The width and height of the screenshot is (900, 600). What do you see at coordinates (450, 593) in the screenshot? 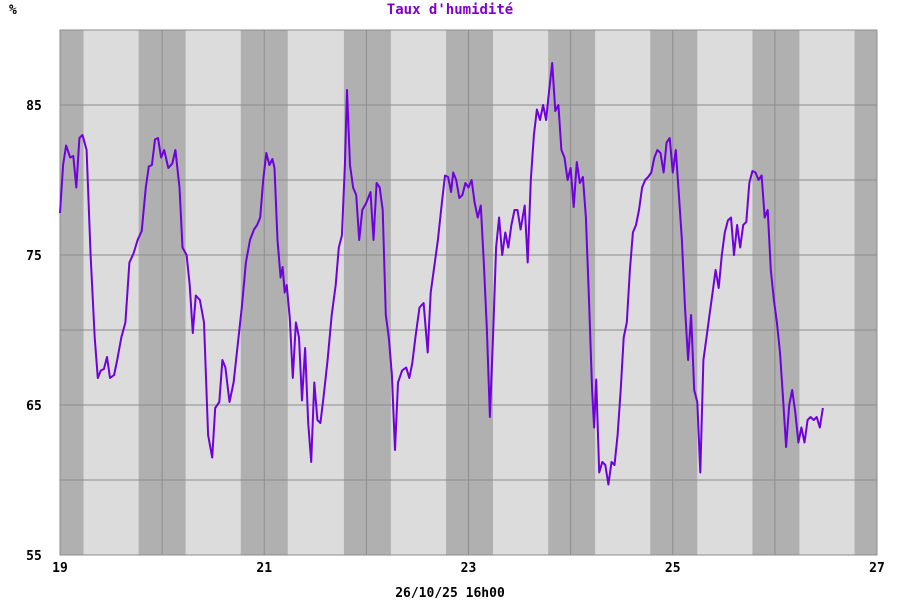
I see `timestamp-footer: 26/10/25 16h00` at bounding box center [450, 593].